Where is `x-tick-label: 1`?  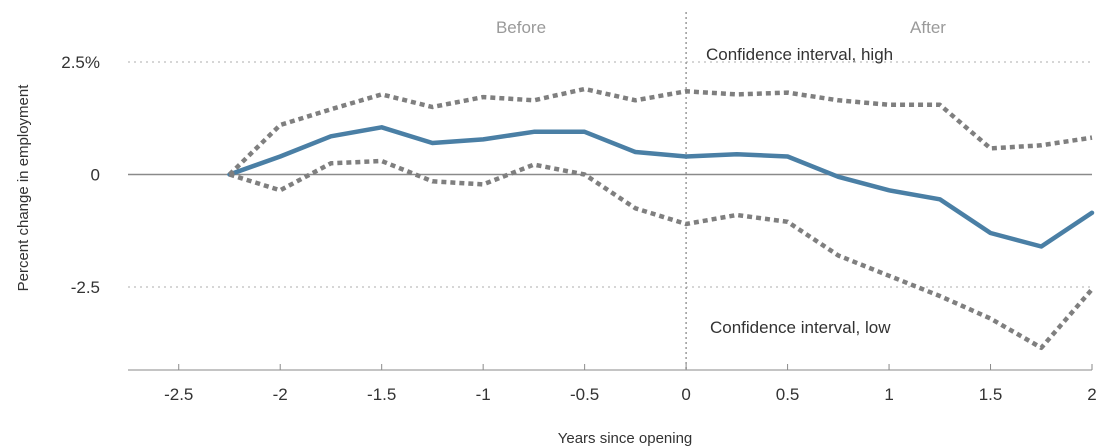 x-tick-label: 1 is located at coordinates (888, 394).